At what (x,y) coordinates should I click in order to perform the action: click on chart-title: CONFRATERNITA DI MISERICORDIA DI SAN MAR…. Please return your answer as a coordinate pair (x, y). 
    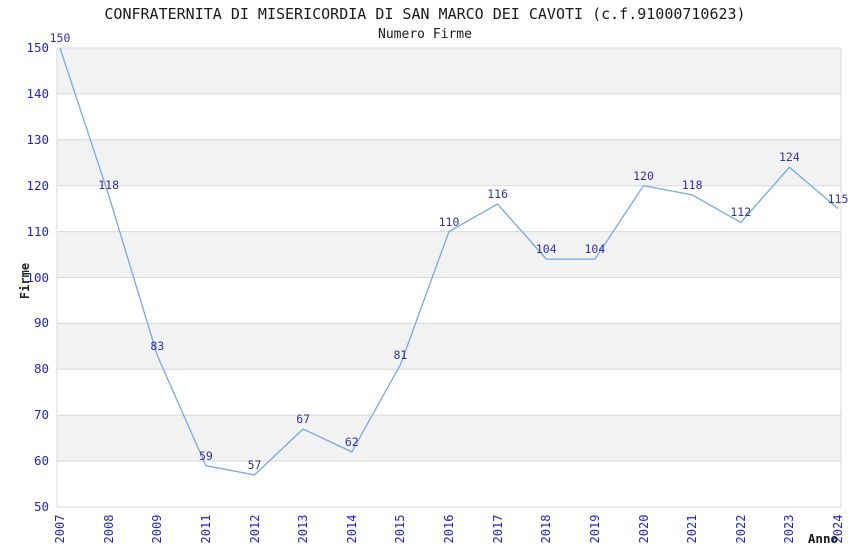
    Looking at the image, I should click on (425, 14).